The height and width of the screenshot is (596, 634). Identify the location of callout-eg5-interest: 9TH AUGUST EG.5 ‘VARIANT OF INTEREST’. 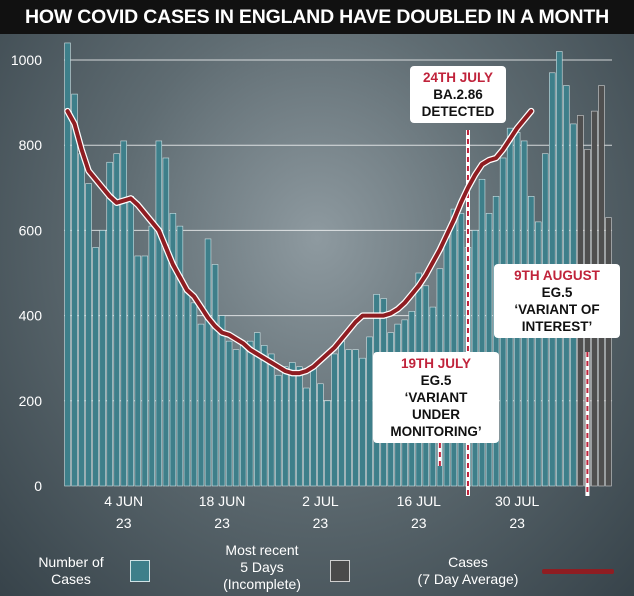
(557, 301).